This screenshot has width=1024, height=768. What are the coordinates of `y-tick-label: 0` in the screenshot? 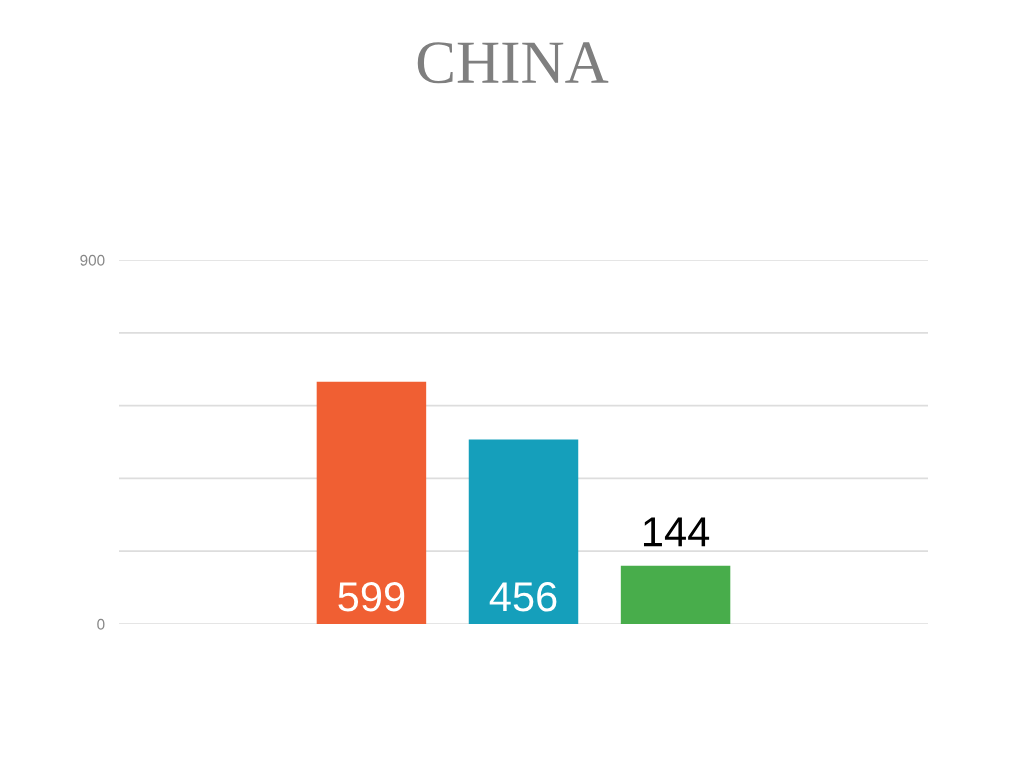 It's located at (101, 624).